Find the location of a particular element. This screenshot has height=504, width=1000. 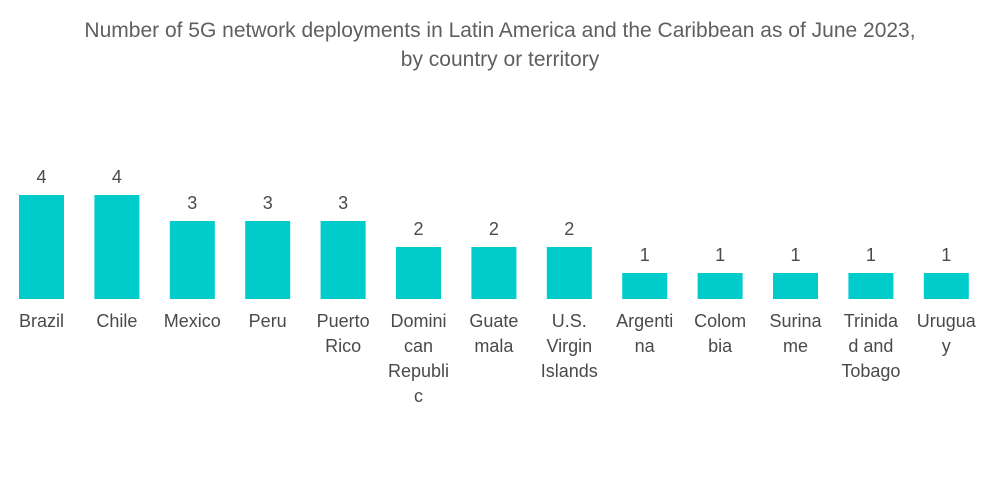

category-label: Puerto Rico is located at coordinates (343, 333).